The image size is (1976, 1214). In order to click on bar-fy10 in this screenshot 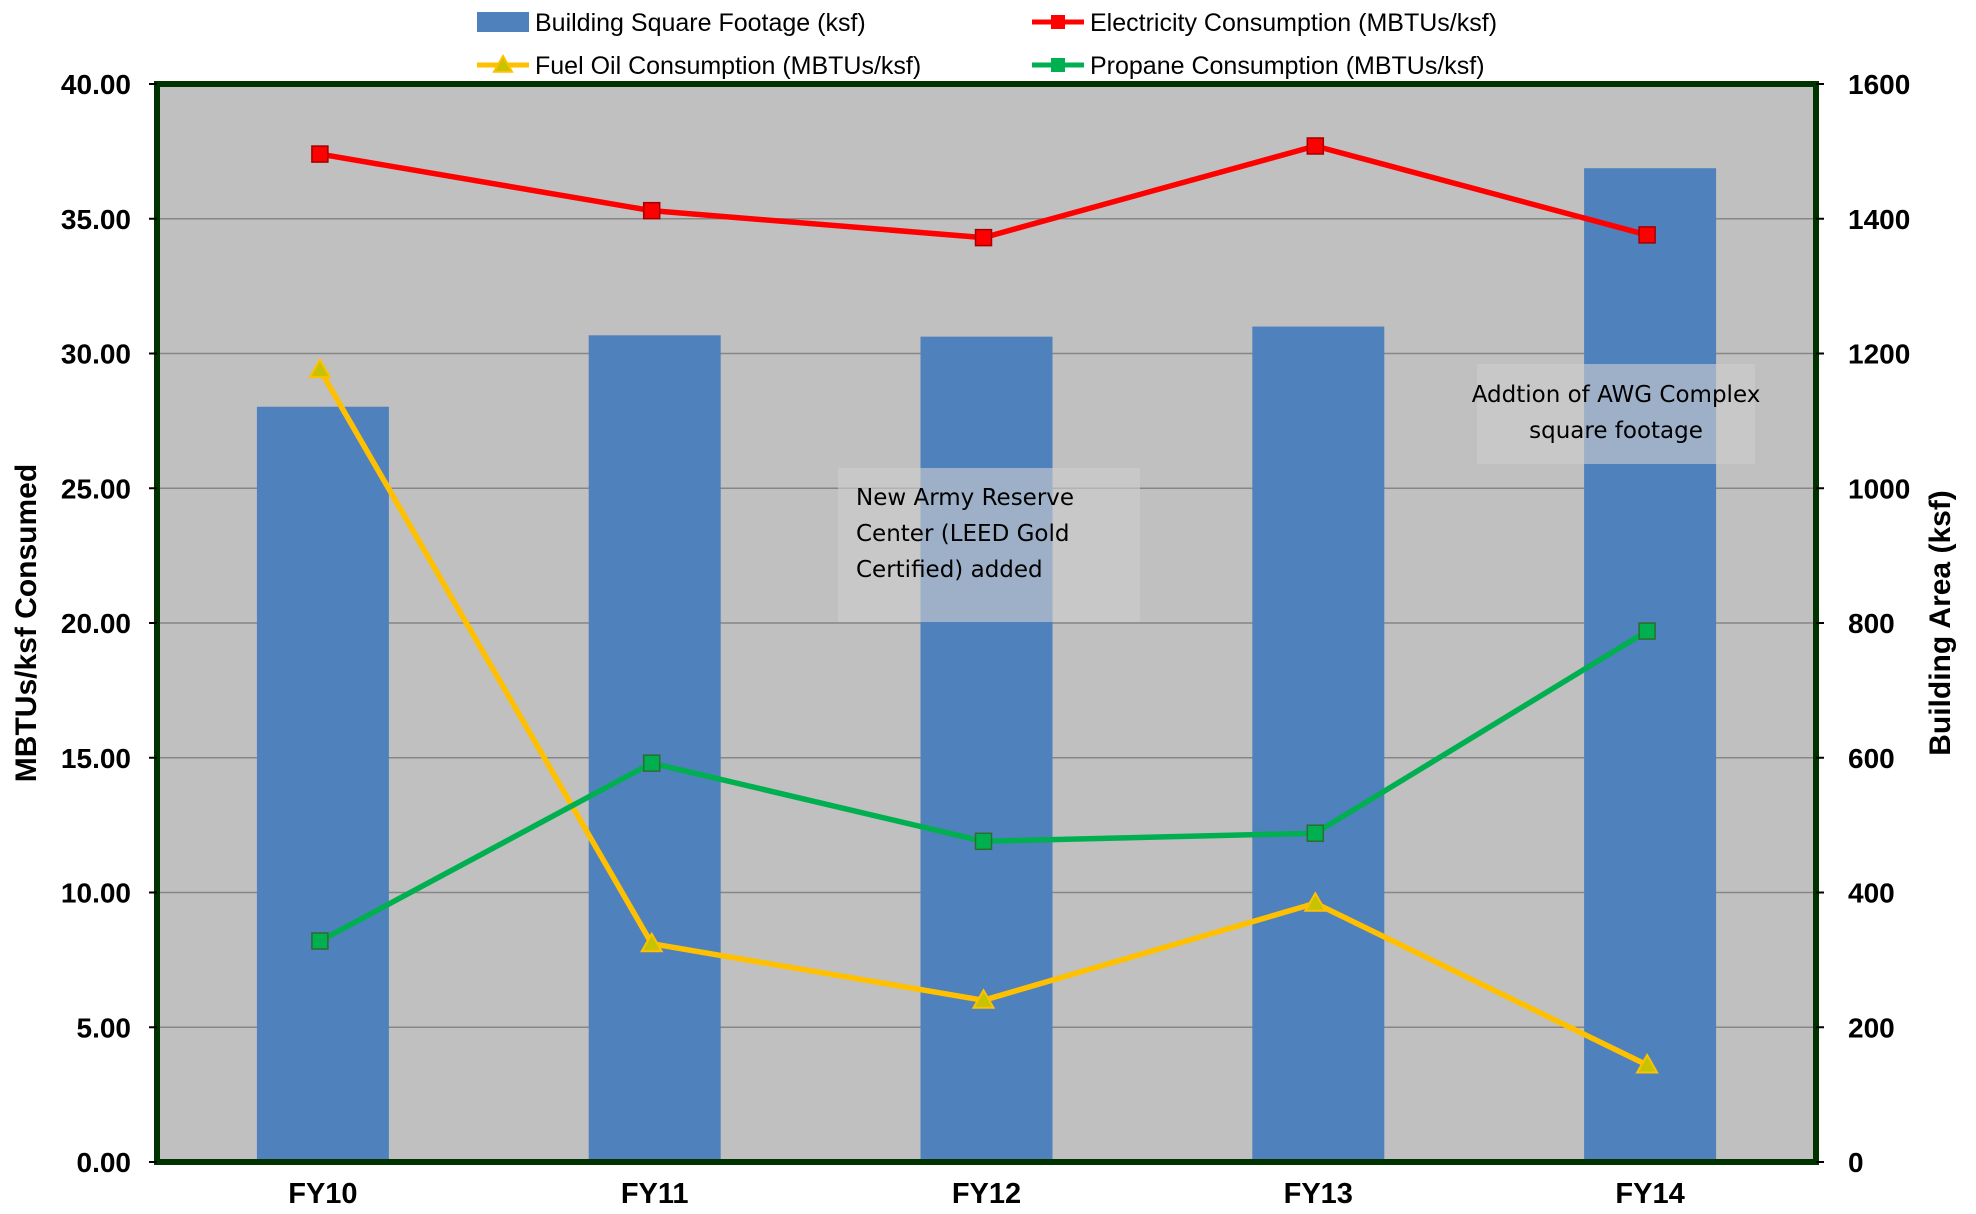, I will do `click(322, 784)`.